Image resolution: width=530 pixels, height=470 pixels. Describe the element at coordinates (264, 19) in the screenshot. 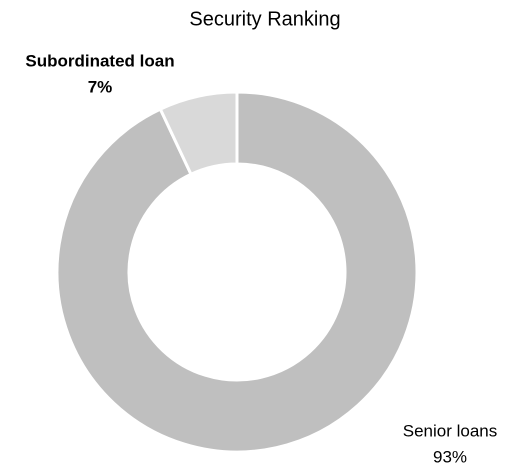

I see `chart-title: Security Ranking` at that location.